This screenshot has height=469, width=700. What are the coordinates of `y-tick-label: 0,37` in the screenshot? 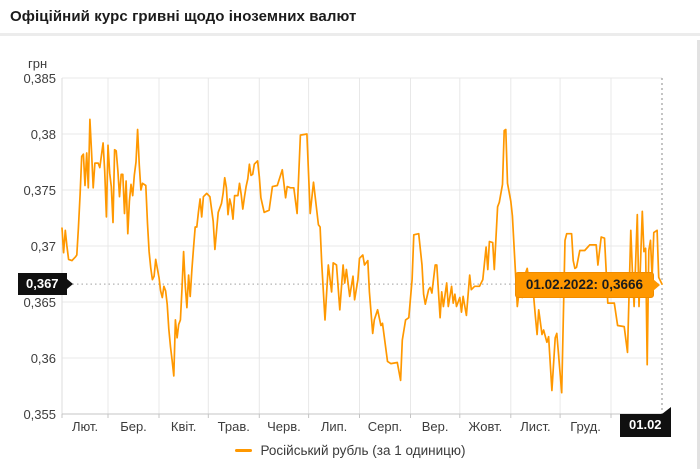 It's located at (43, 246).